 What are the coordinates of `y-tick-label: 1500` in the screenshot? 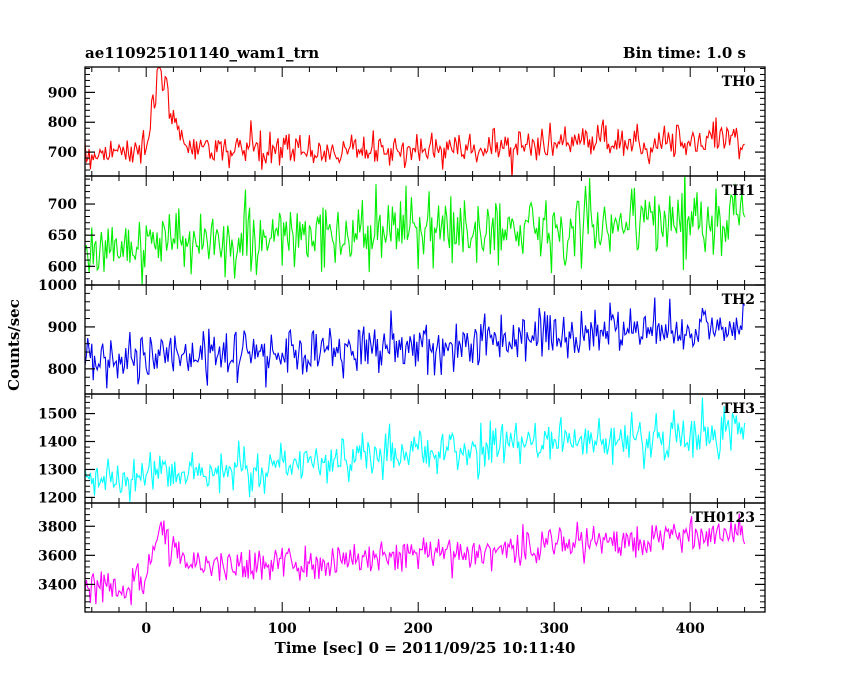 It's located at (57, 415).